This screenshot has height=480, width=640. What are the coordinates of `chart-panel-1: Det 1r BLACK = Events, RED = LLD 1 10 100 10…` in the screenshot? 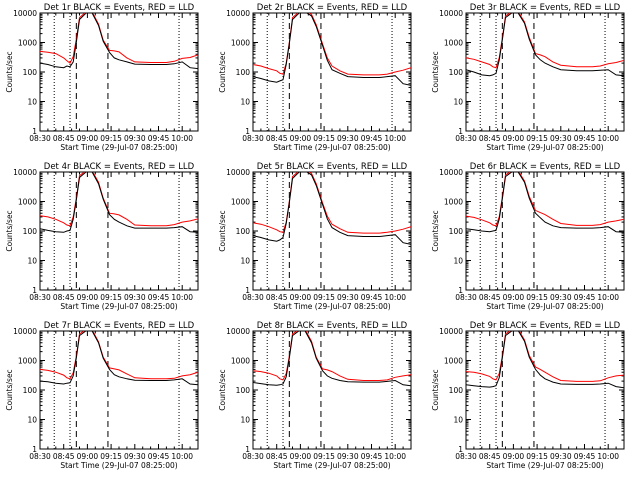 It's located at (102, 77).